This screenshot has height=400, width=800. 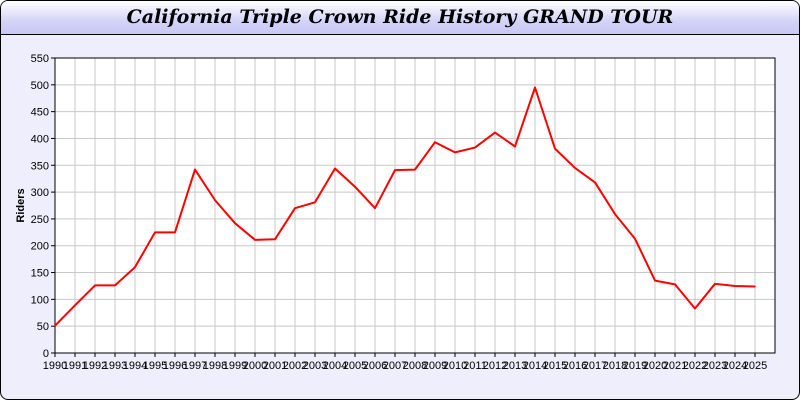 I want to click on x-tick-label: 2017, so click(x=595, y=366).